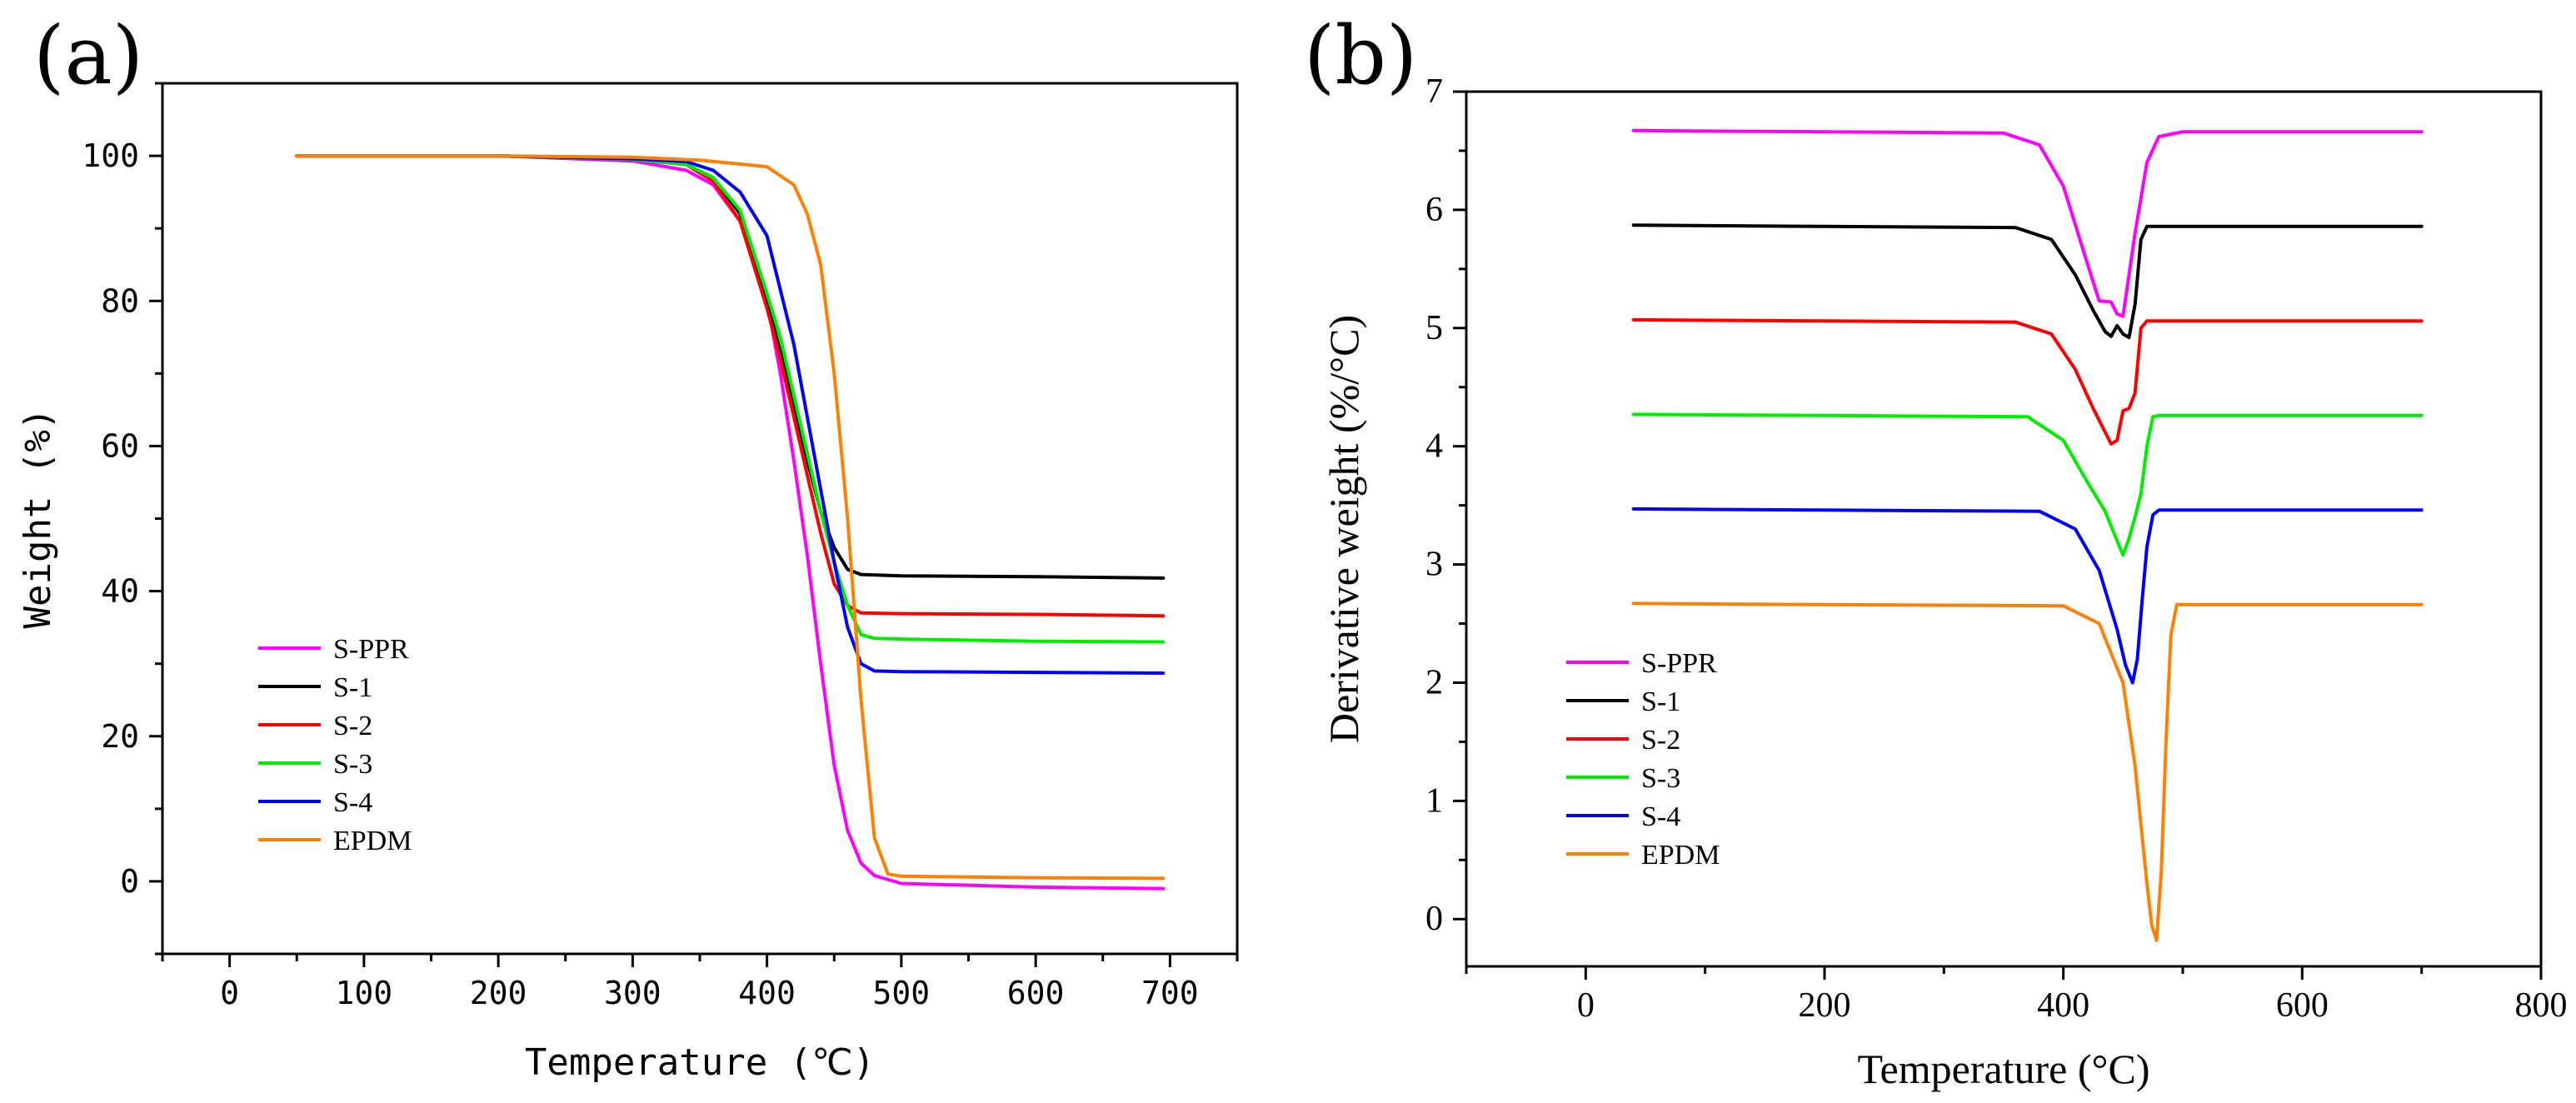 This screenshot has height=1103, width=2576. I want to click on x-tick-label-a: 200, so click(498, 993).